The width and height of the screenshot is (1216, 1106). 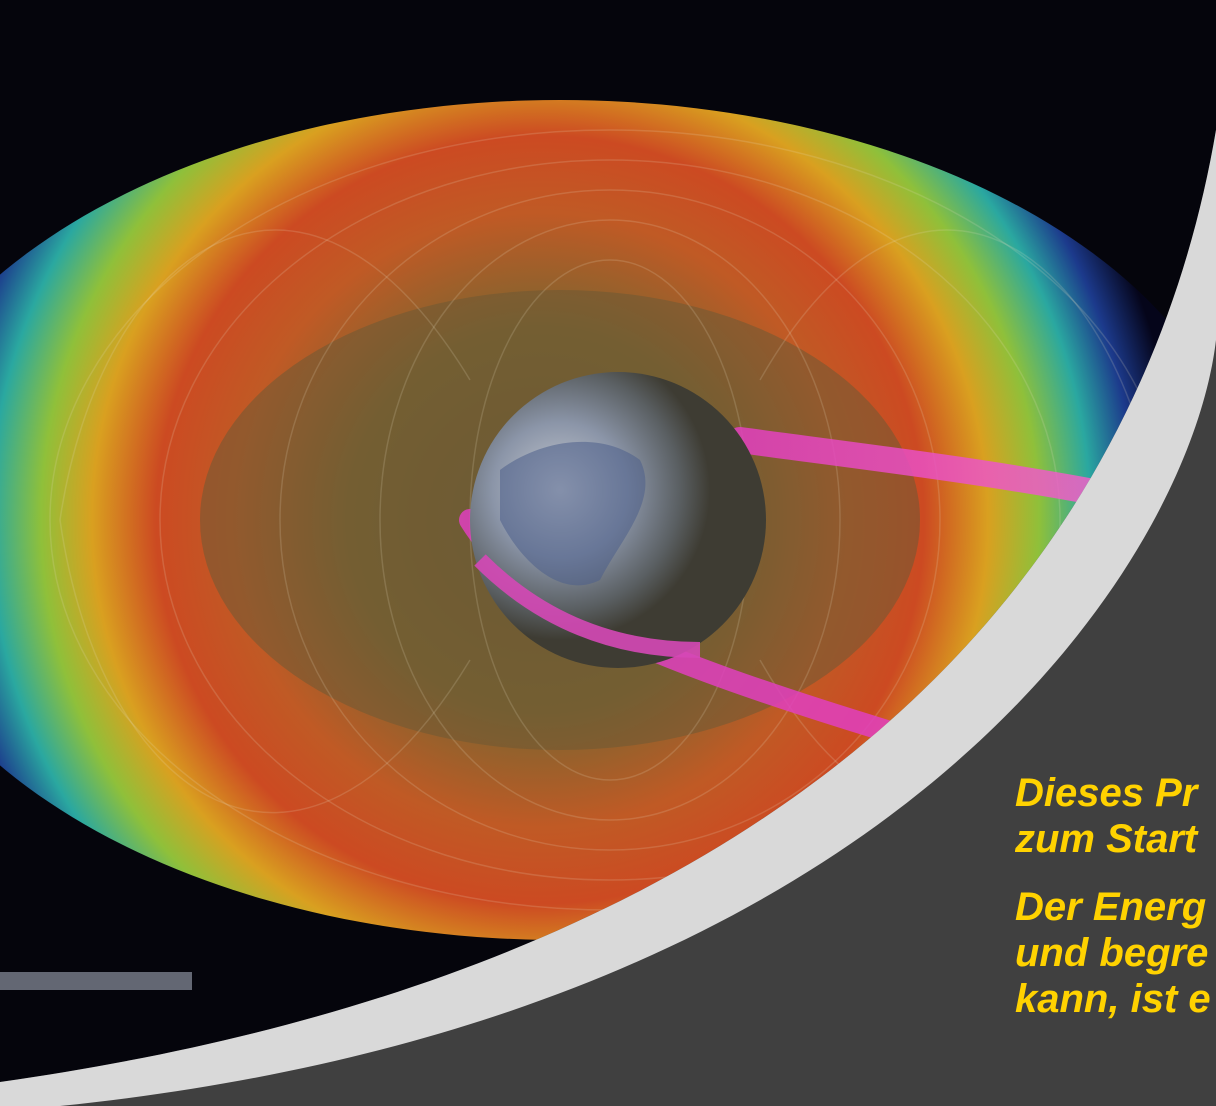 What do you see at coordinates (1111, 907) in the screenshot?
I see `paragraph-2-line-1: Der Energ` at bounding box center [1111, 907].